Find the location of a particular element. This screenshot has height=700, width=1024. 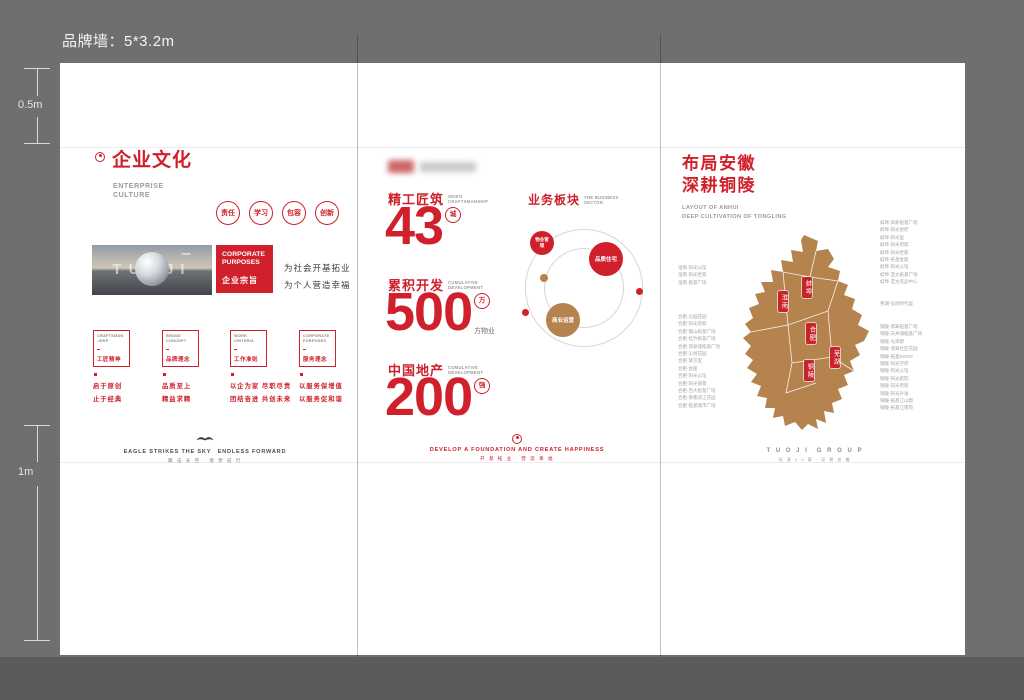

stat-2-label: 累积开发 CUMULATIVE DEVELOPMENT is located at coordinates (435, 284).